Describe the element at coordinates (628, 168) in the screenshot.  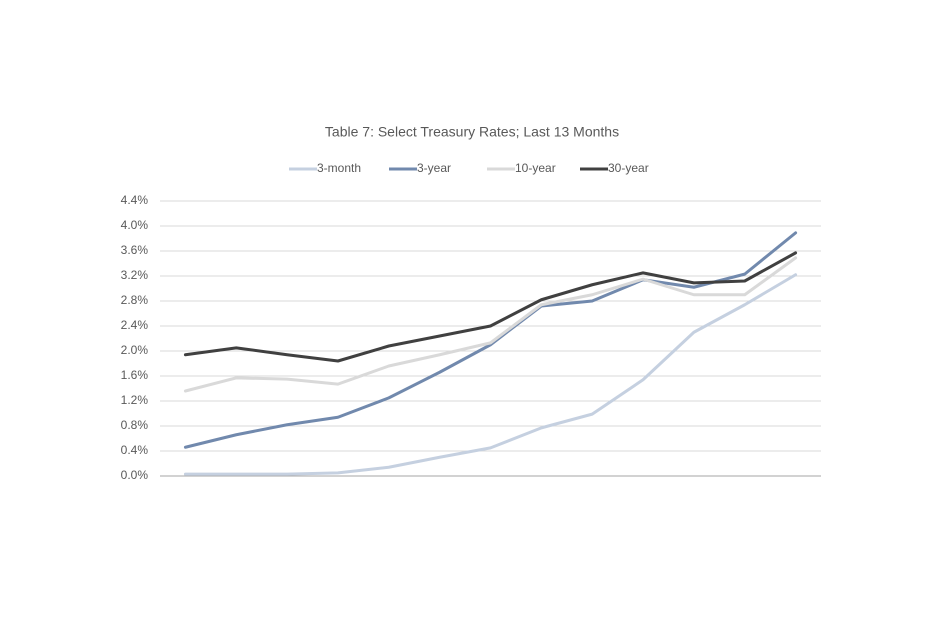
I see `legend-label: 30-year` at that location.